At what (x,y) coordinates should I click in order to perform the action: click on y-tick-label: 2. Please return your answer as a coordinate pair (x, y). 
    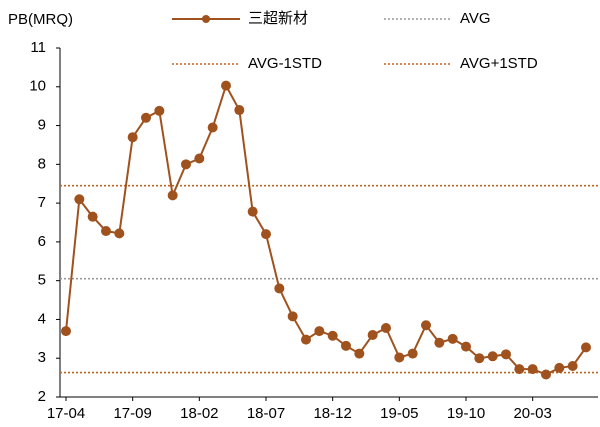
    Looking at the image, I should click on (42, 396).